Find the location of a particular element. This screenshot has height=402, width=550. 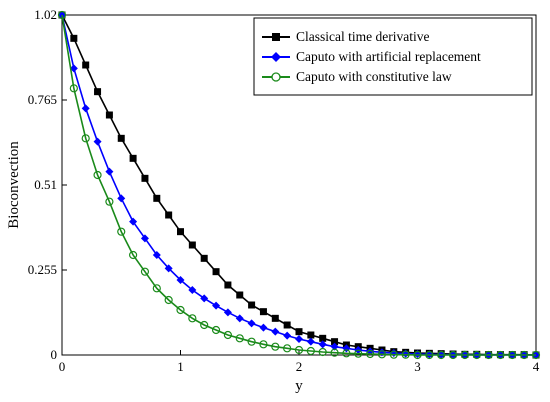

x-tick-label: 3 is located at coordinates (417, 366).